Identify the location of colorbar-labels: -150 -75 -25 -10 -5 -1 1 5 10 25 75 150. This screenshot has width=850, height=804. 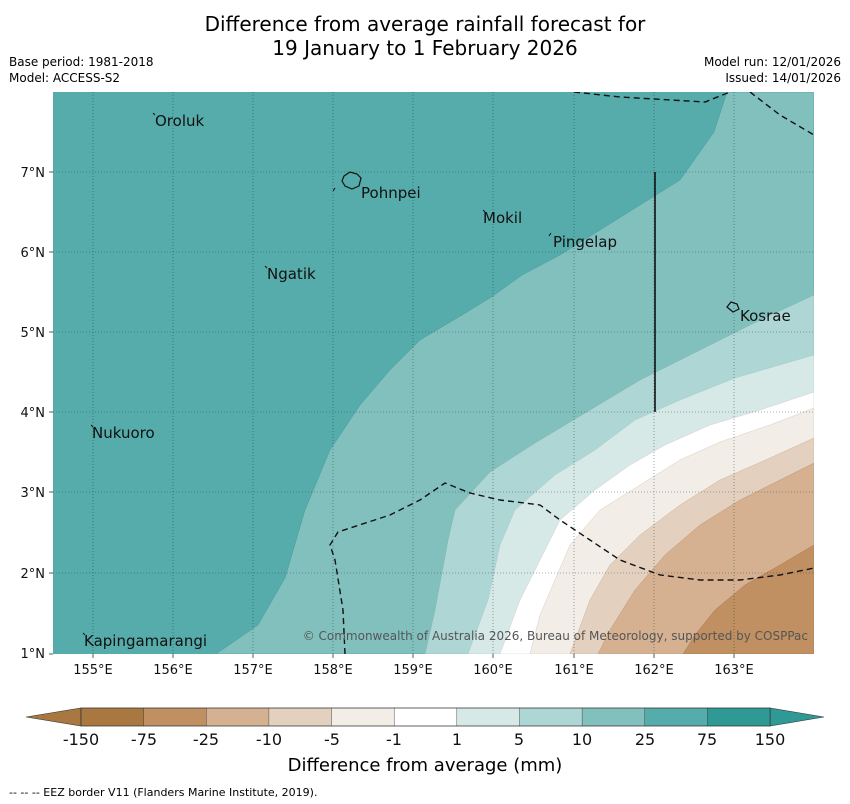
(424, 739).